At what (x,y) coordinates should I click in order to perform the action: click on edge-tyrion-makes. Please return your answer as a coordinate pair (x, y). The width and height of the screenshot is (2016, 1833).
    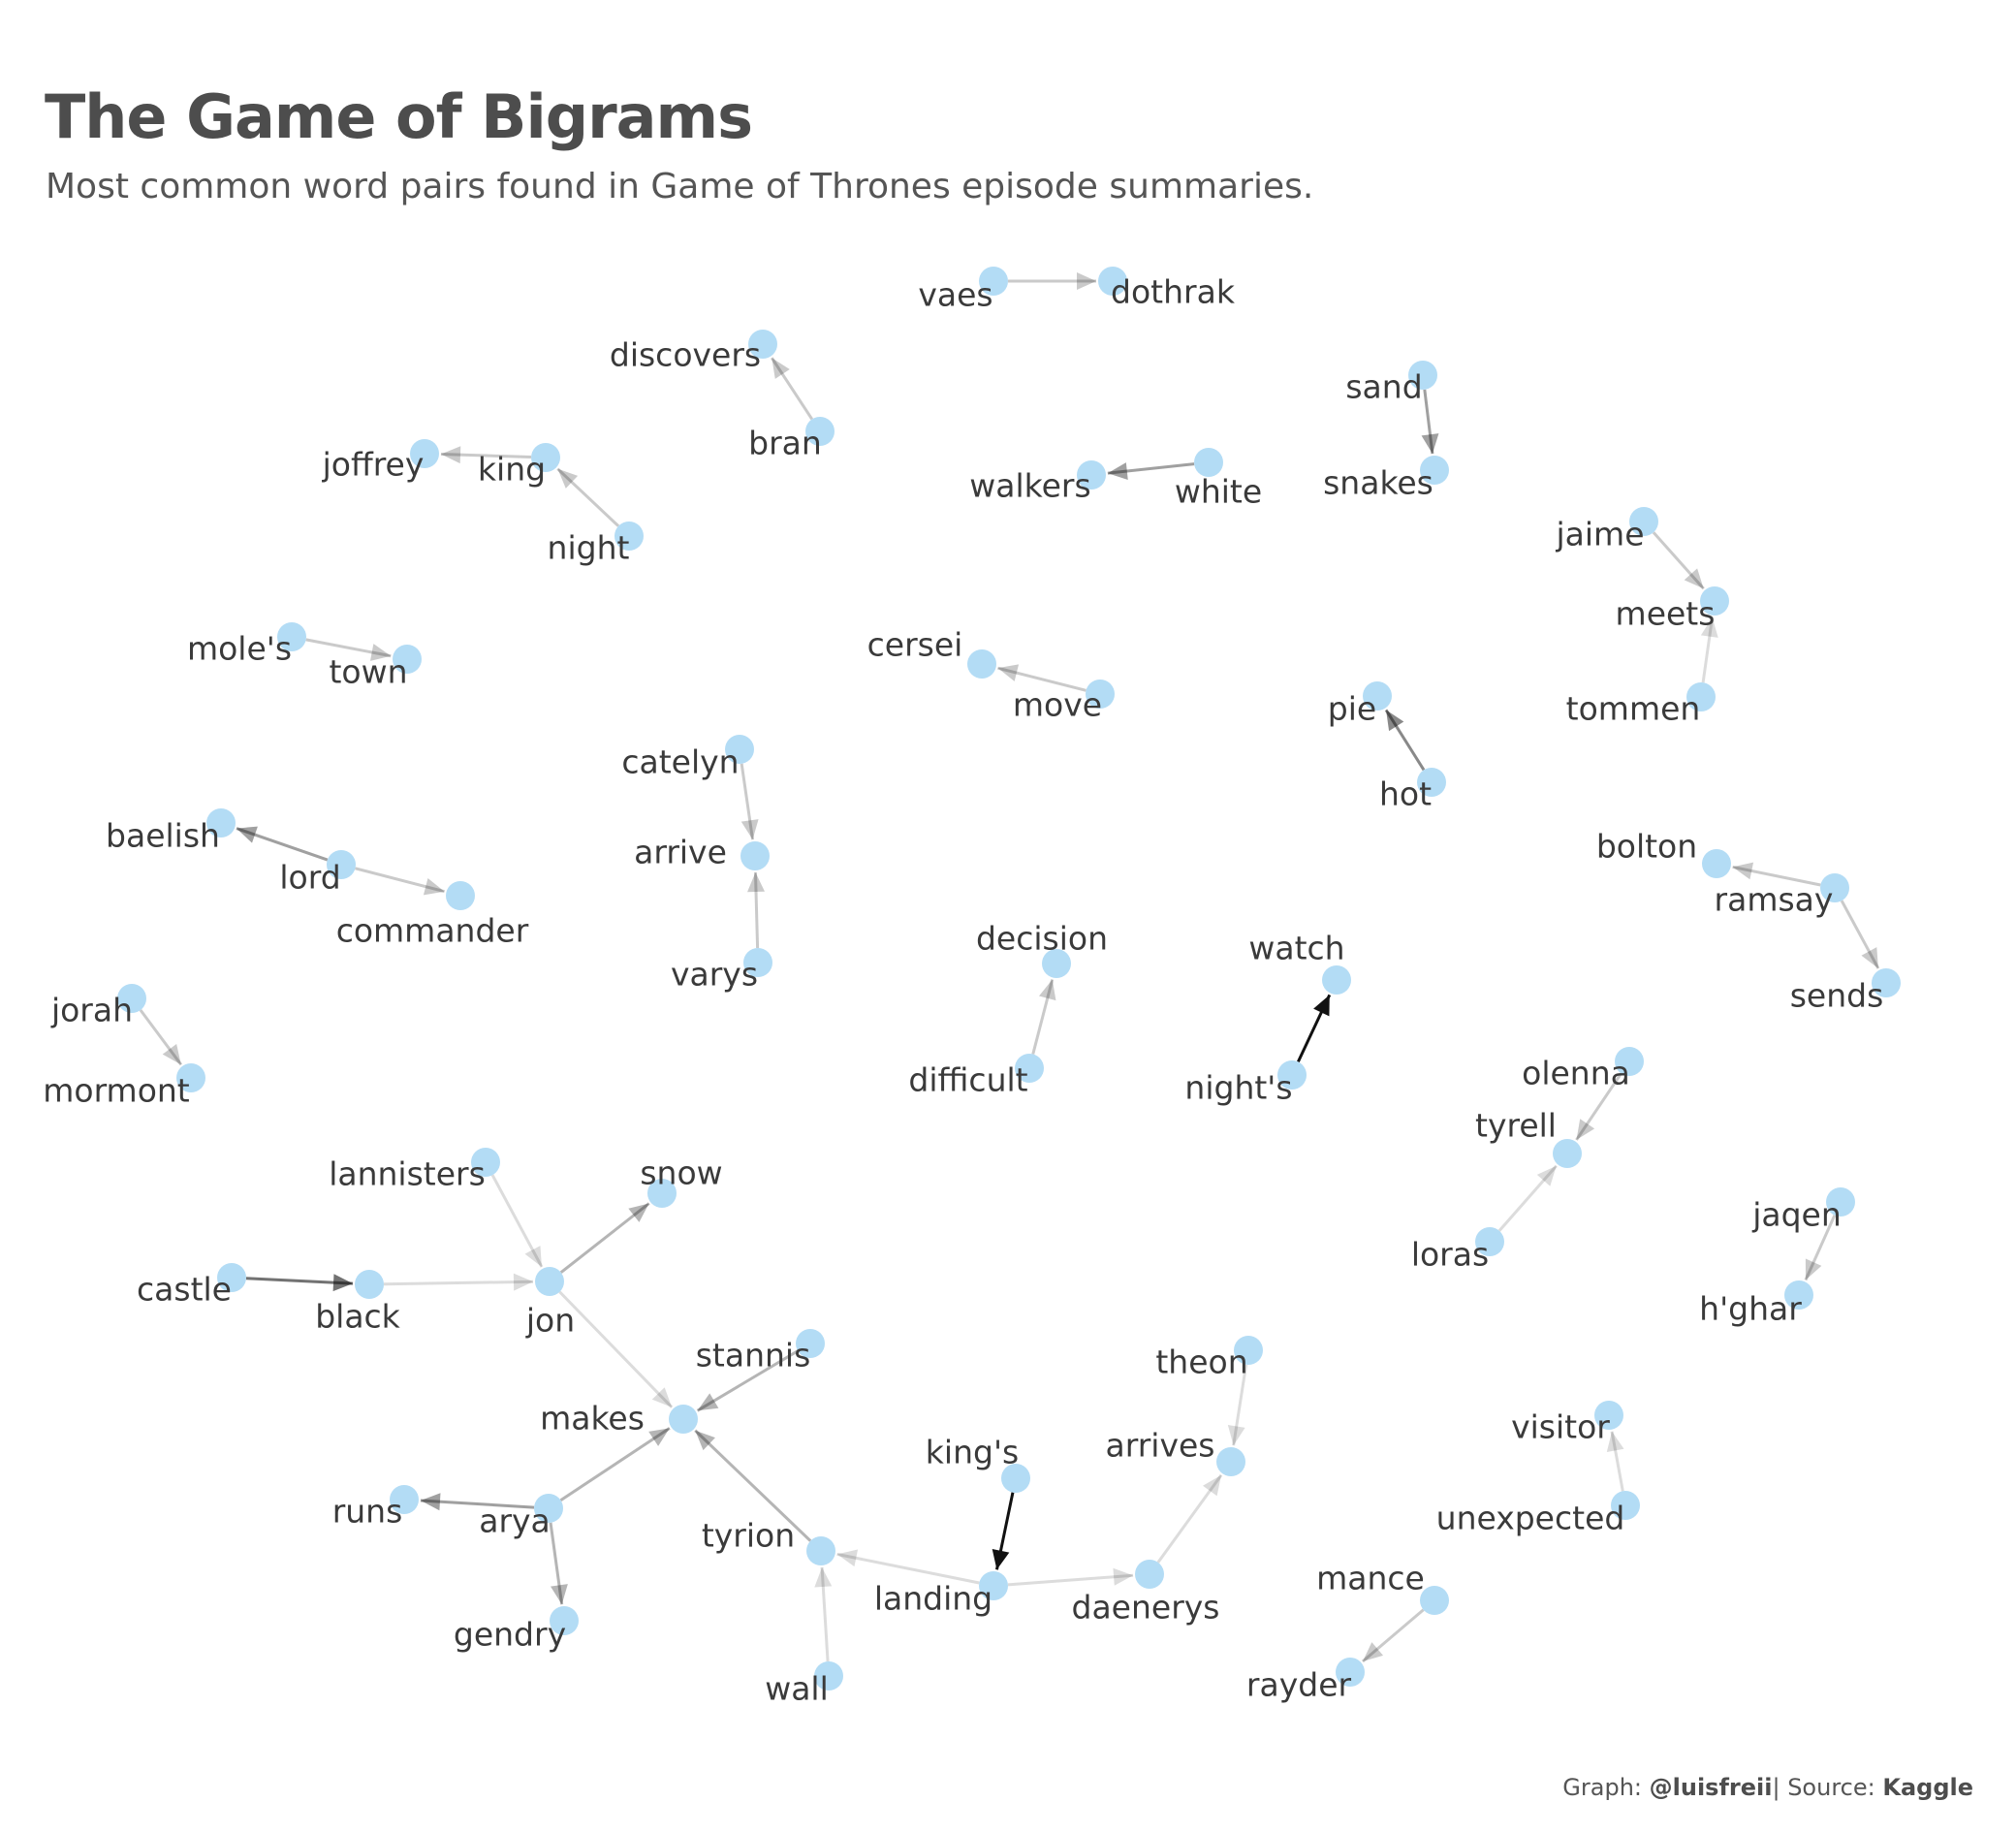
    Looking at the image, I should click on (753, 1485).